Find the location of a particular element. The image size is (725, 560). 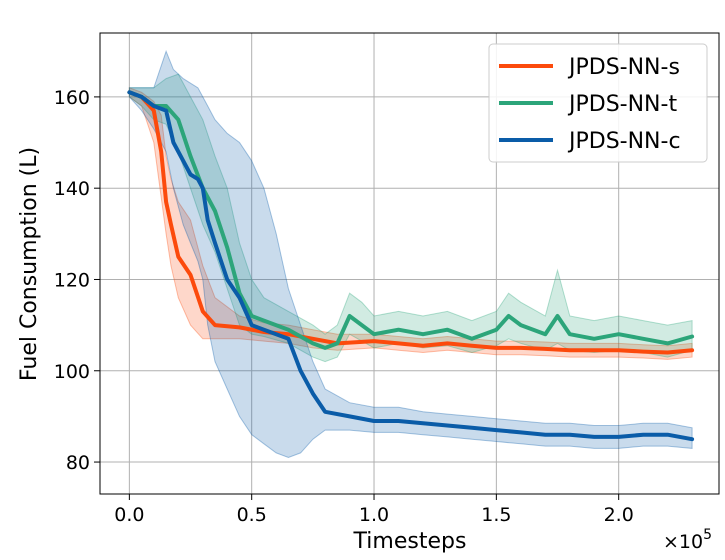

y-tick-label: 120 is located at coordinates (72, 280).